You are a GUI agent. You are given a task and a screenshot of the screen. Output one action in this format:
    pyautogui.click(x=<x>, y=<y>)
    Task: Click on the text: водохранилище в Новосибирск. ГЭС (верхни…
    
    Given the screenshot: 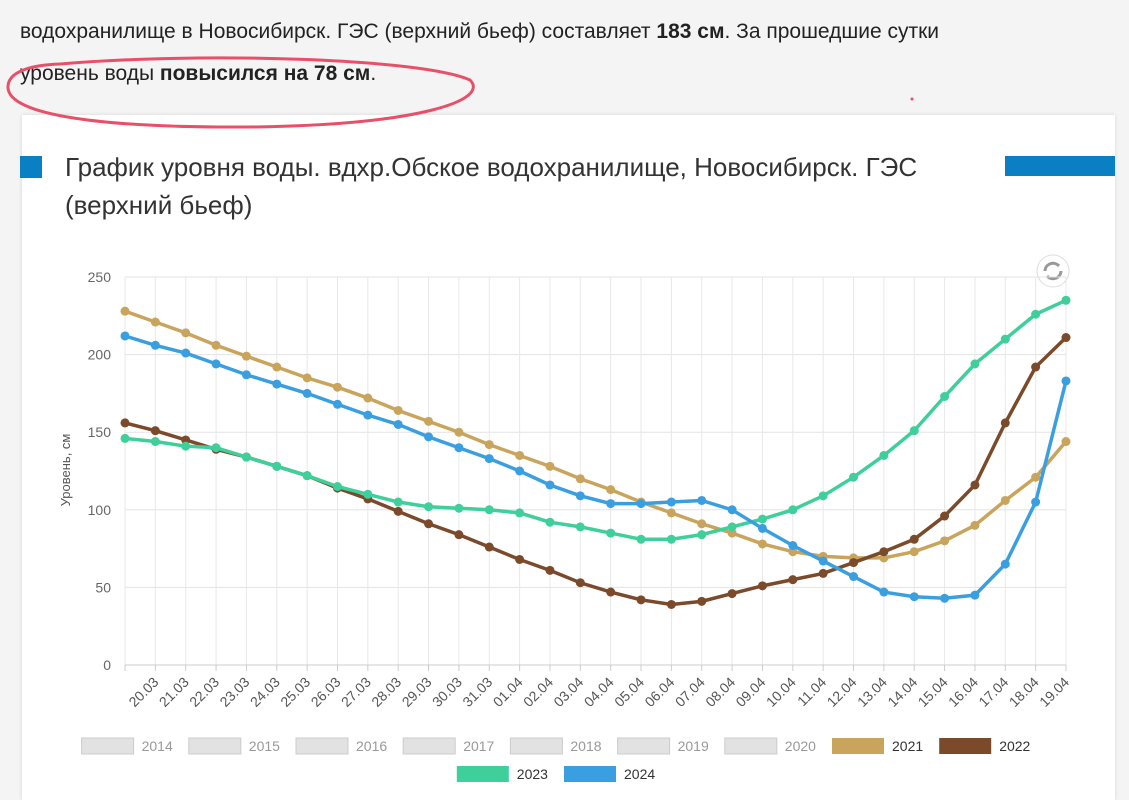 What is the action you would take?
    pyautogui.click(x=338, y=31)
    